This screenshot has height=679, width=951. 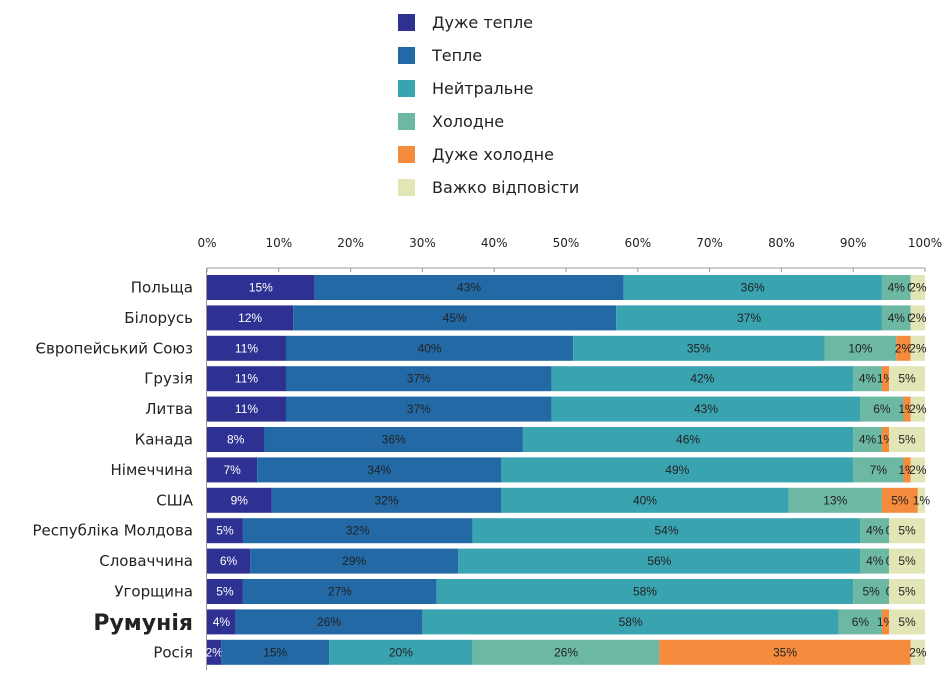 What do you see at coordinates (528, 22) in the screenshot?
I see `legend-item: Дуже тепле` at bounding box center [528, 22].